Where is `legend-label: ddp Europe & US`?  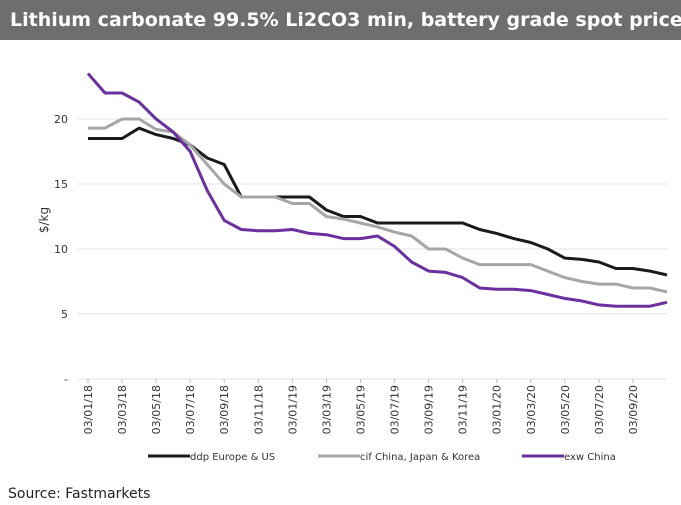 legend-label: ddp Europe & US is located at coordinates (232, 457).